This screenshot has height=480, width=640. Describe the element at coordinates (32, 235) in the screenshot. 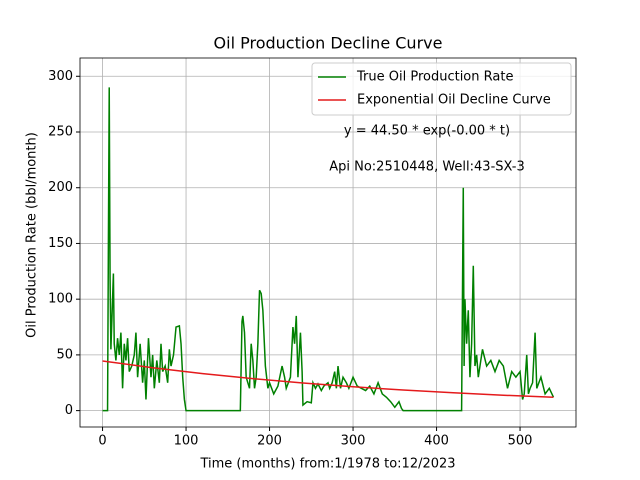

I see `y-axis-label: Oil Production Rate (bbl/month)` at that location.